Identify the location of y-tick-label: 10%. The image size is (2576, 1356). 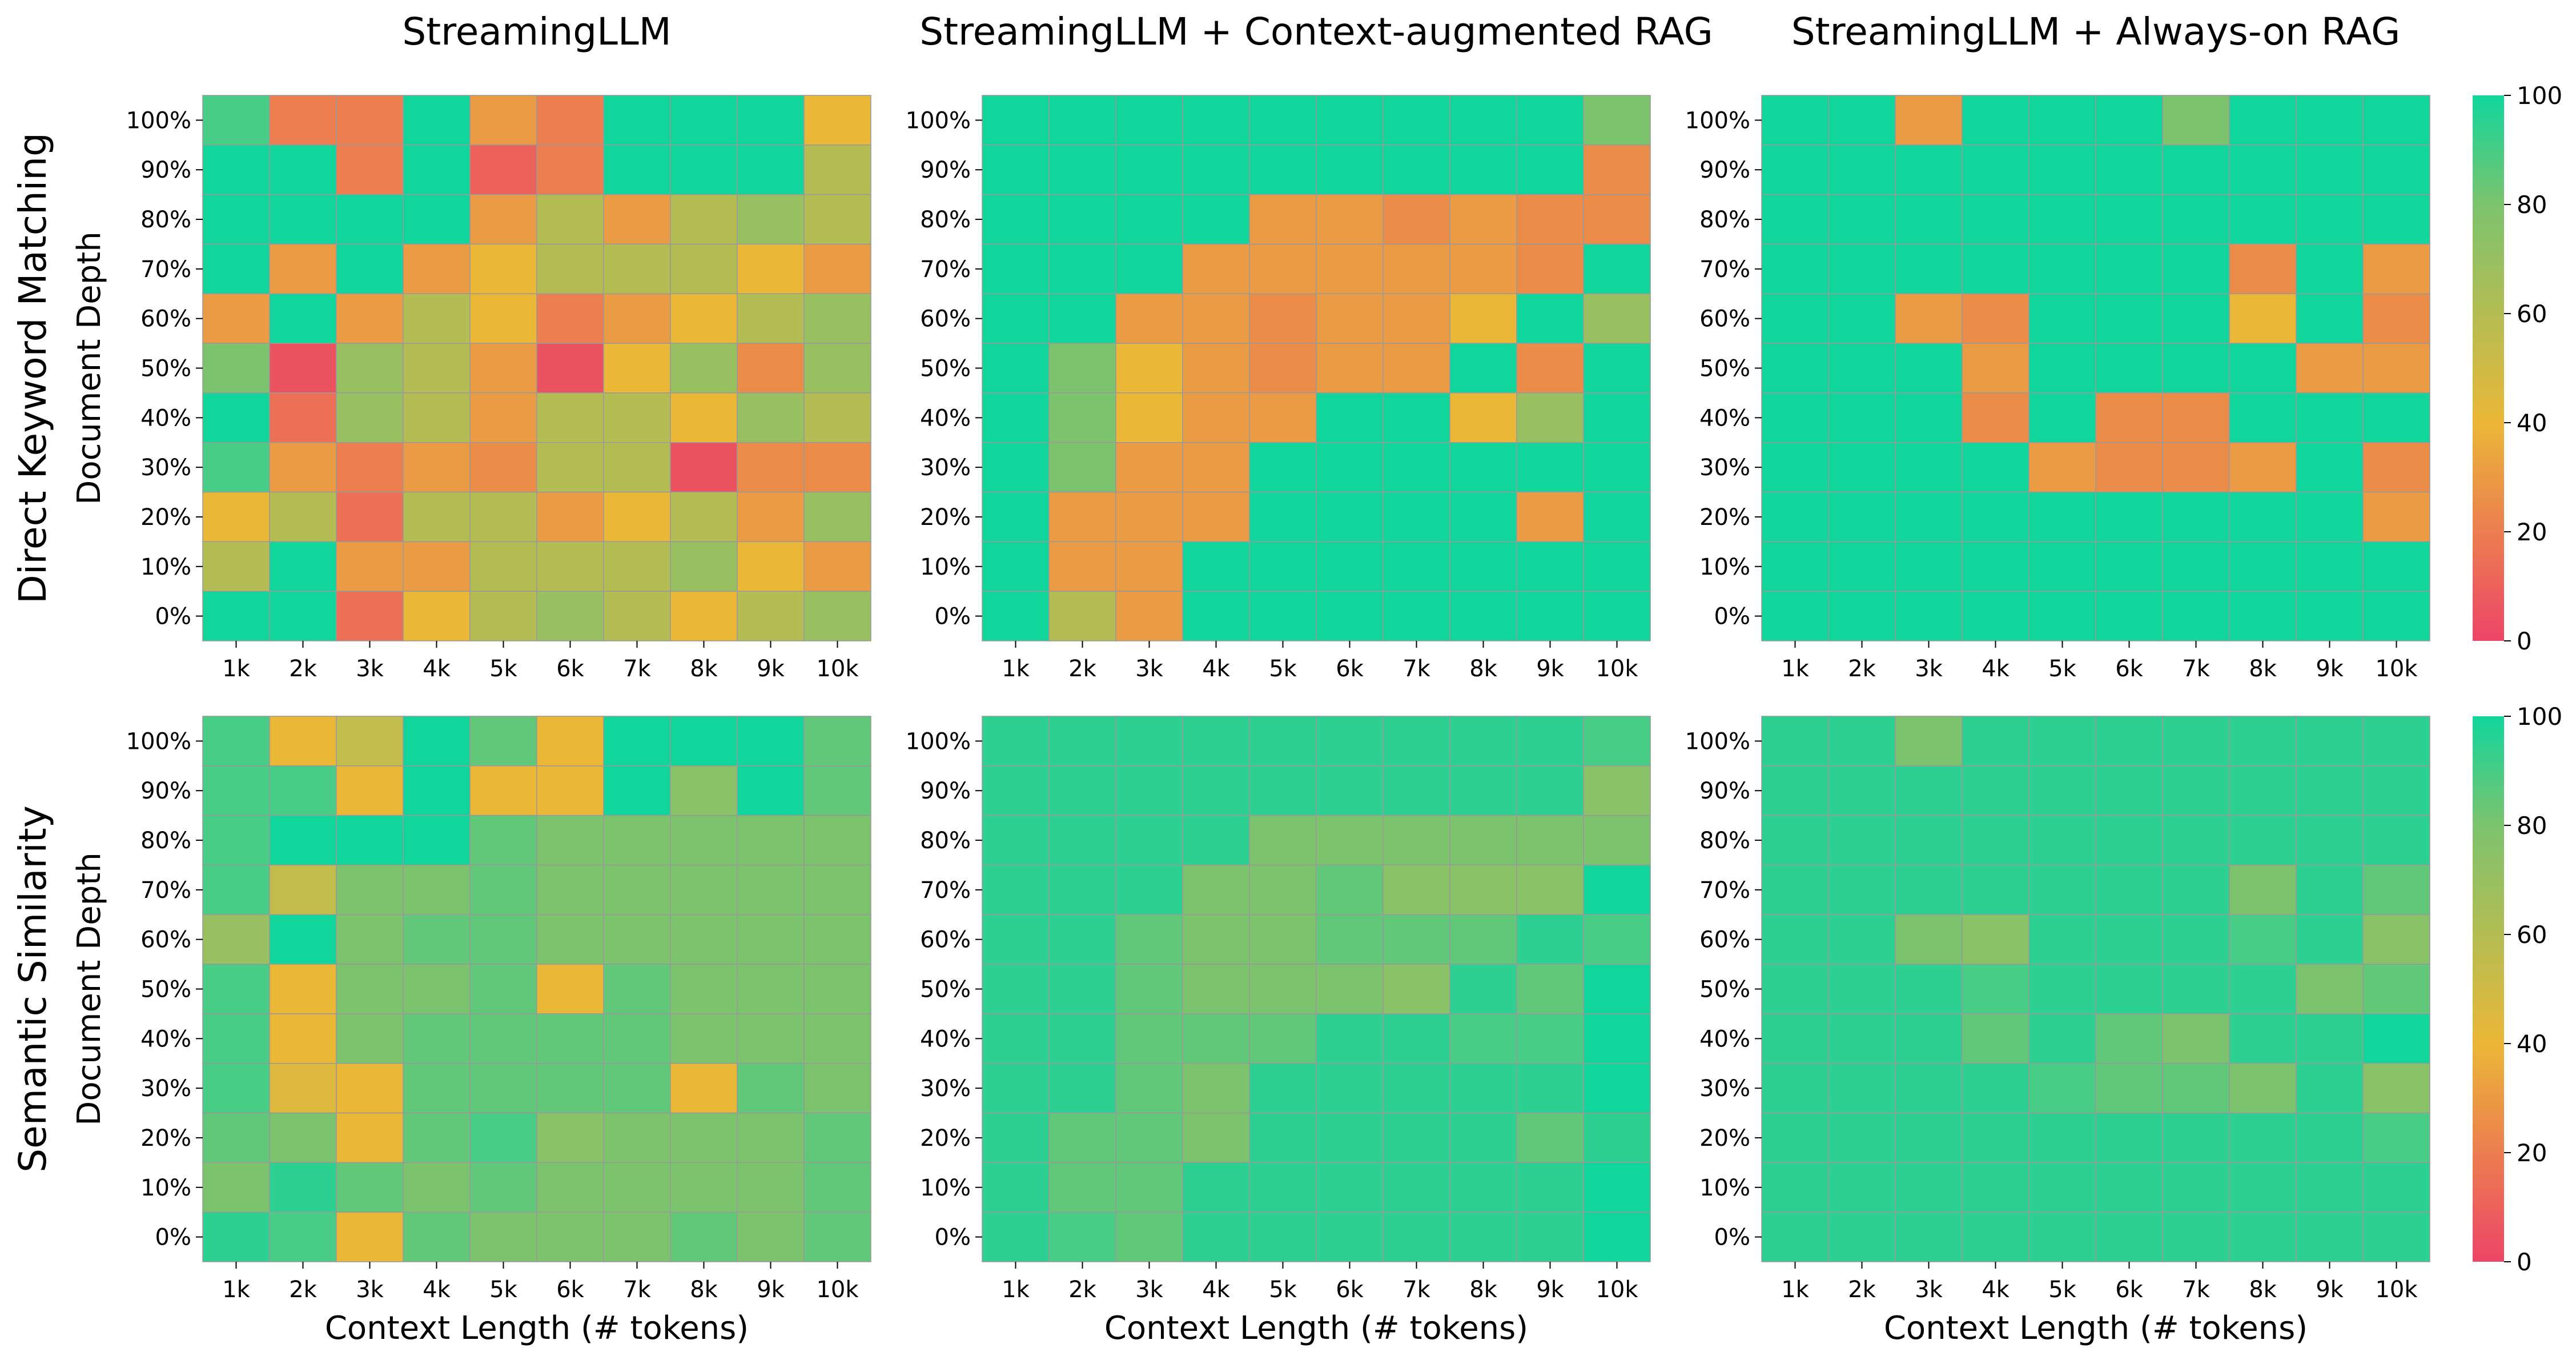
(945, 567).